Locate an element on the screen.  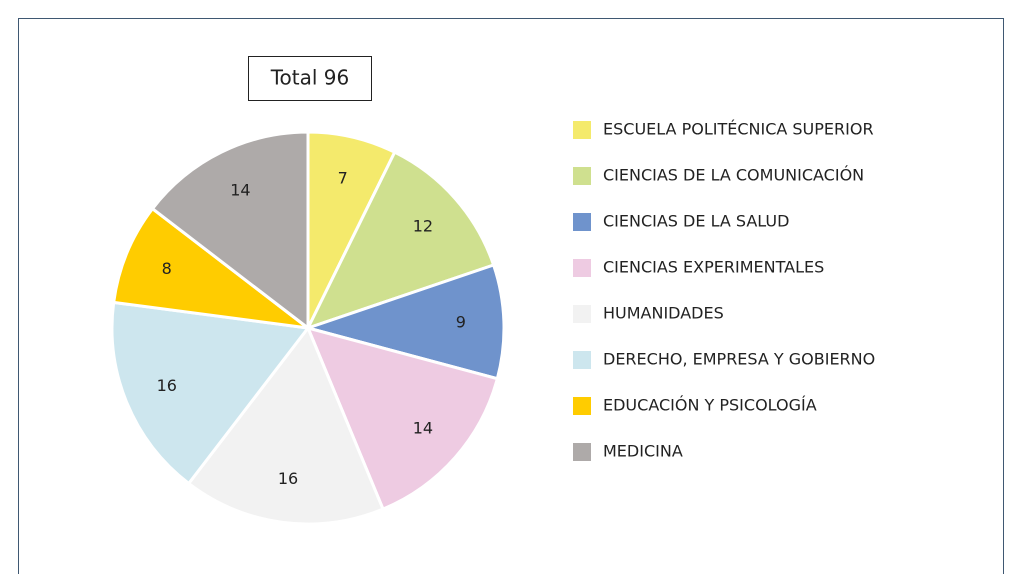
title-box is located at coordinates (310, 78).